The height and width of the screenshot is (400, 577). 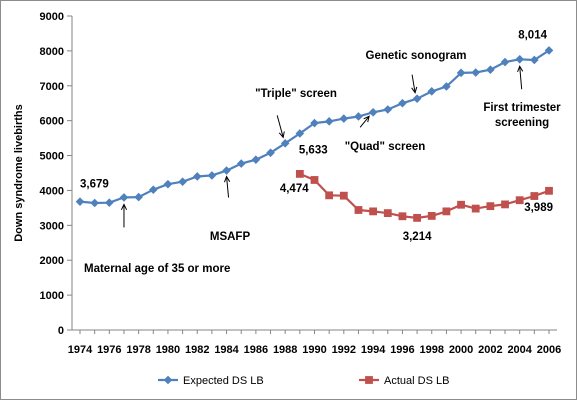 What do you see at coordinates (549, 350) in the screenshot?
I see `x-tick-label: 2006` at bounding box center [549, 350].